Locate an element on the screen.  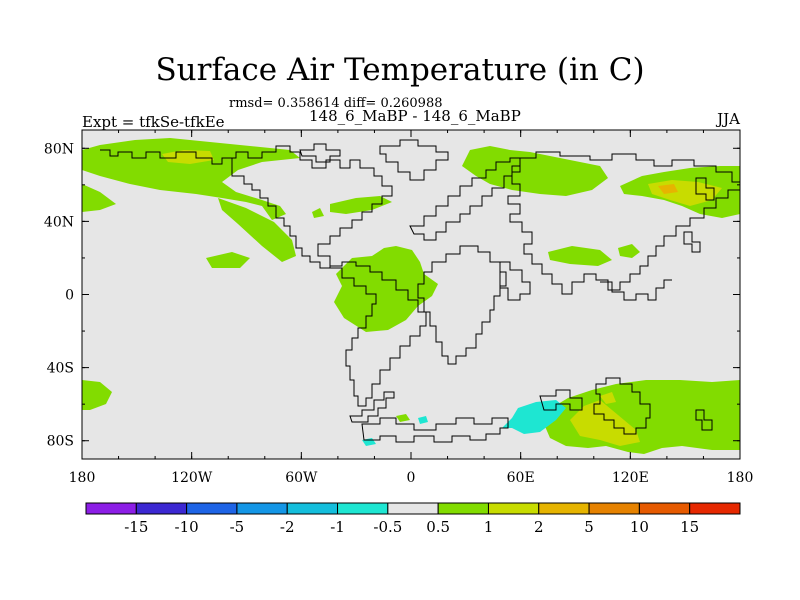
coastline-south-america is located at coordinates (378, 334).